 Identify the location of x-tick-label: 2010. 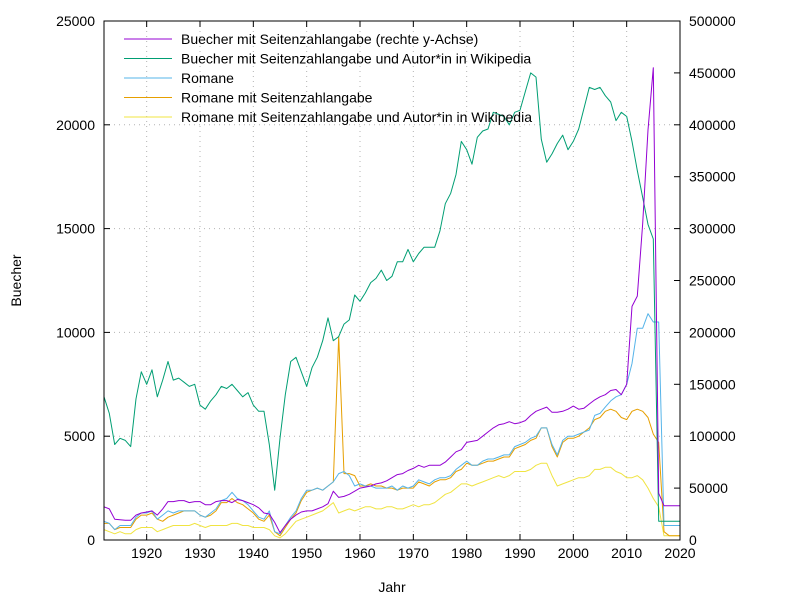
(626, 553).